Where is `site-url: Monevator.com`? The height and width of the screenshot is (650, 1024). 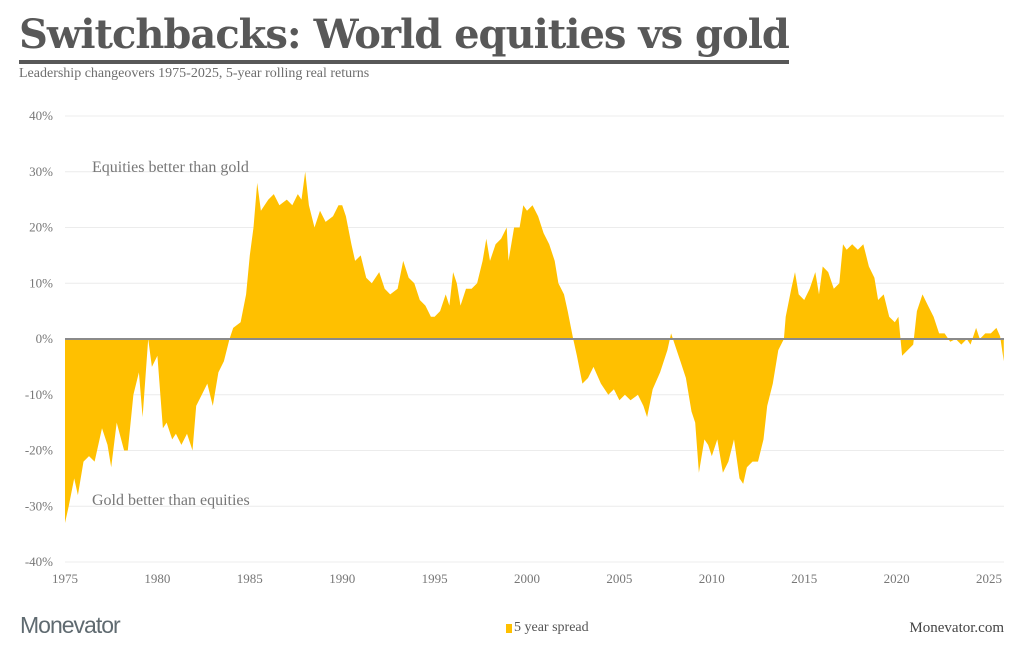
site-url: Monevator.com is located at coordinates (956, 628).